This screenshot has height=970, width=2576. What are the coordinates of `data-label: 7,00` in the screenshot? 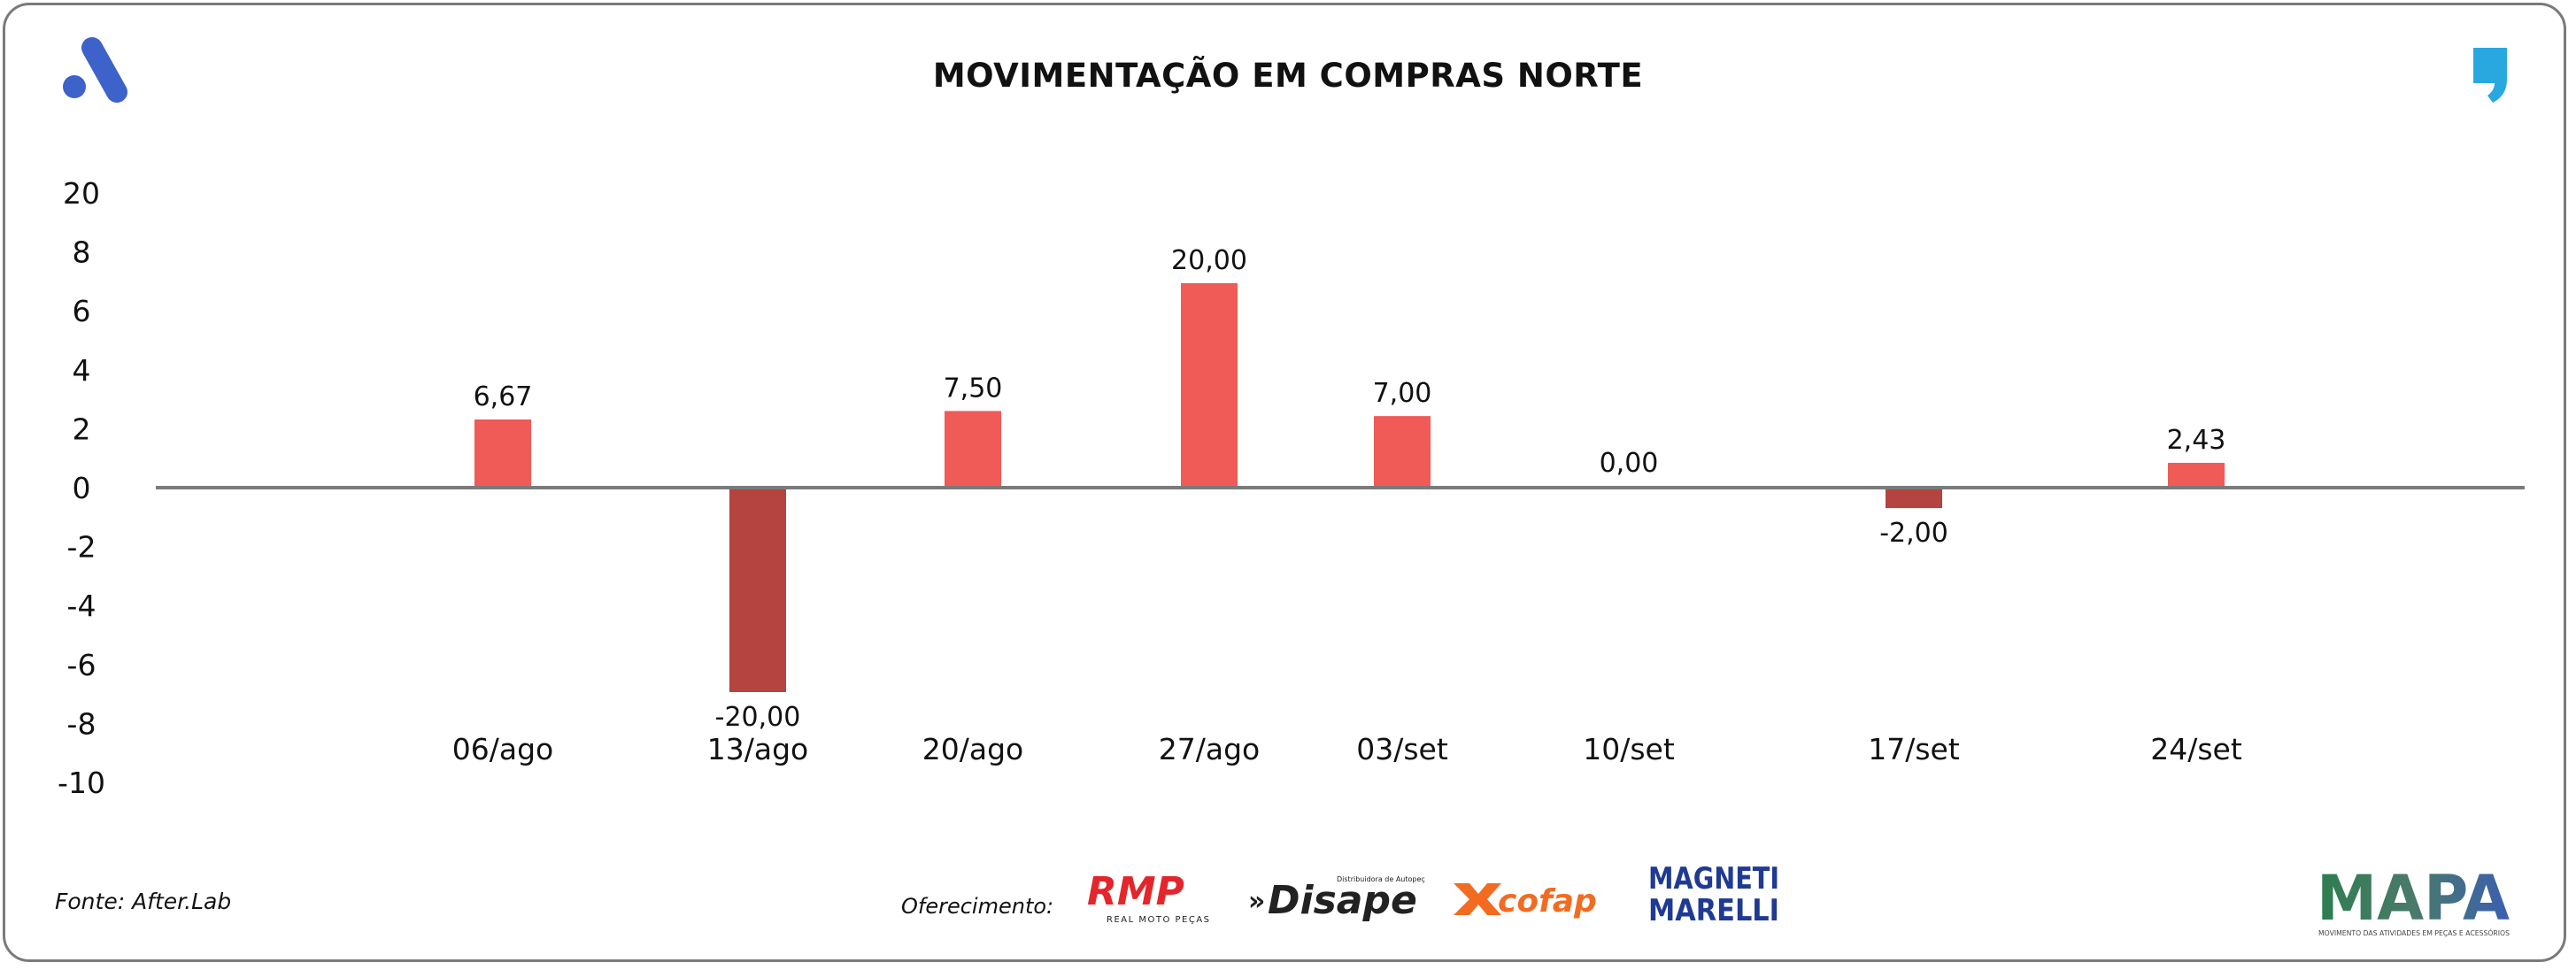 It's located at (1402, 393).